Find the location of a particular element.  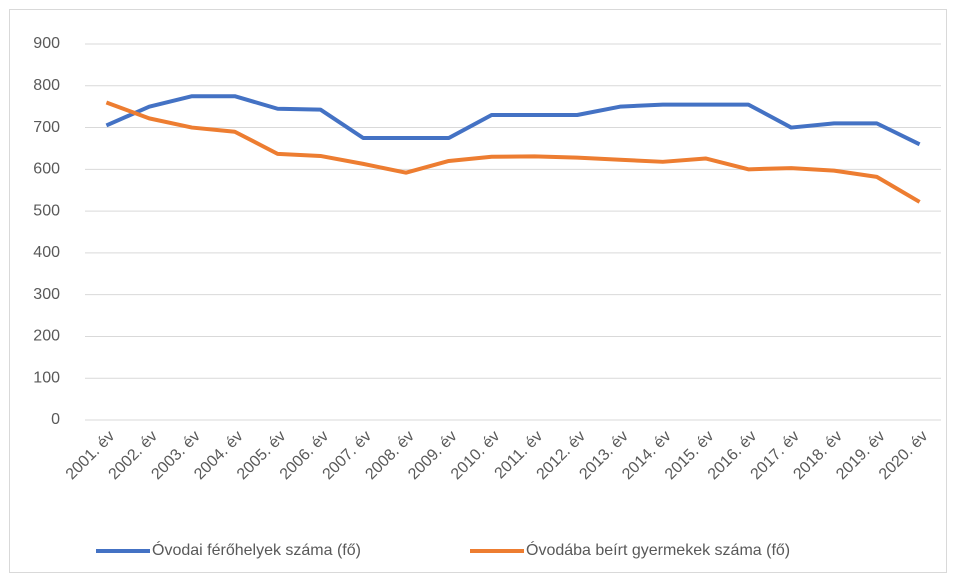

y-tick-label: 900 is located at coordinates (46, 43).